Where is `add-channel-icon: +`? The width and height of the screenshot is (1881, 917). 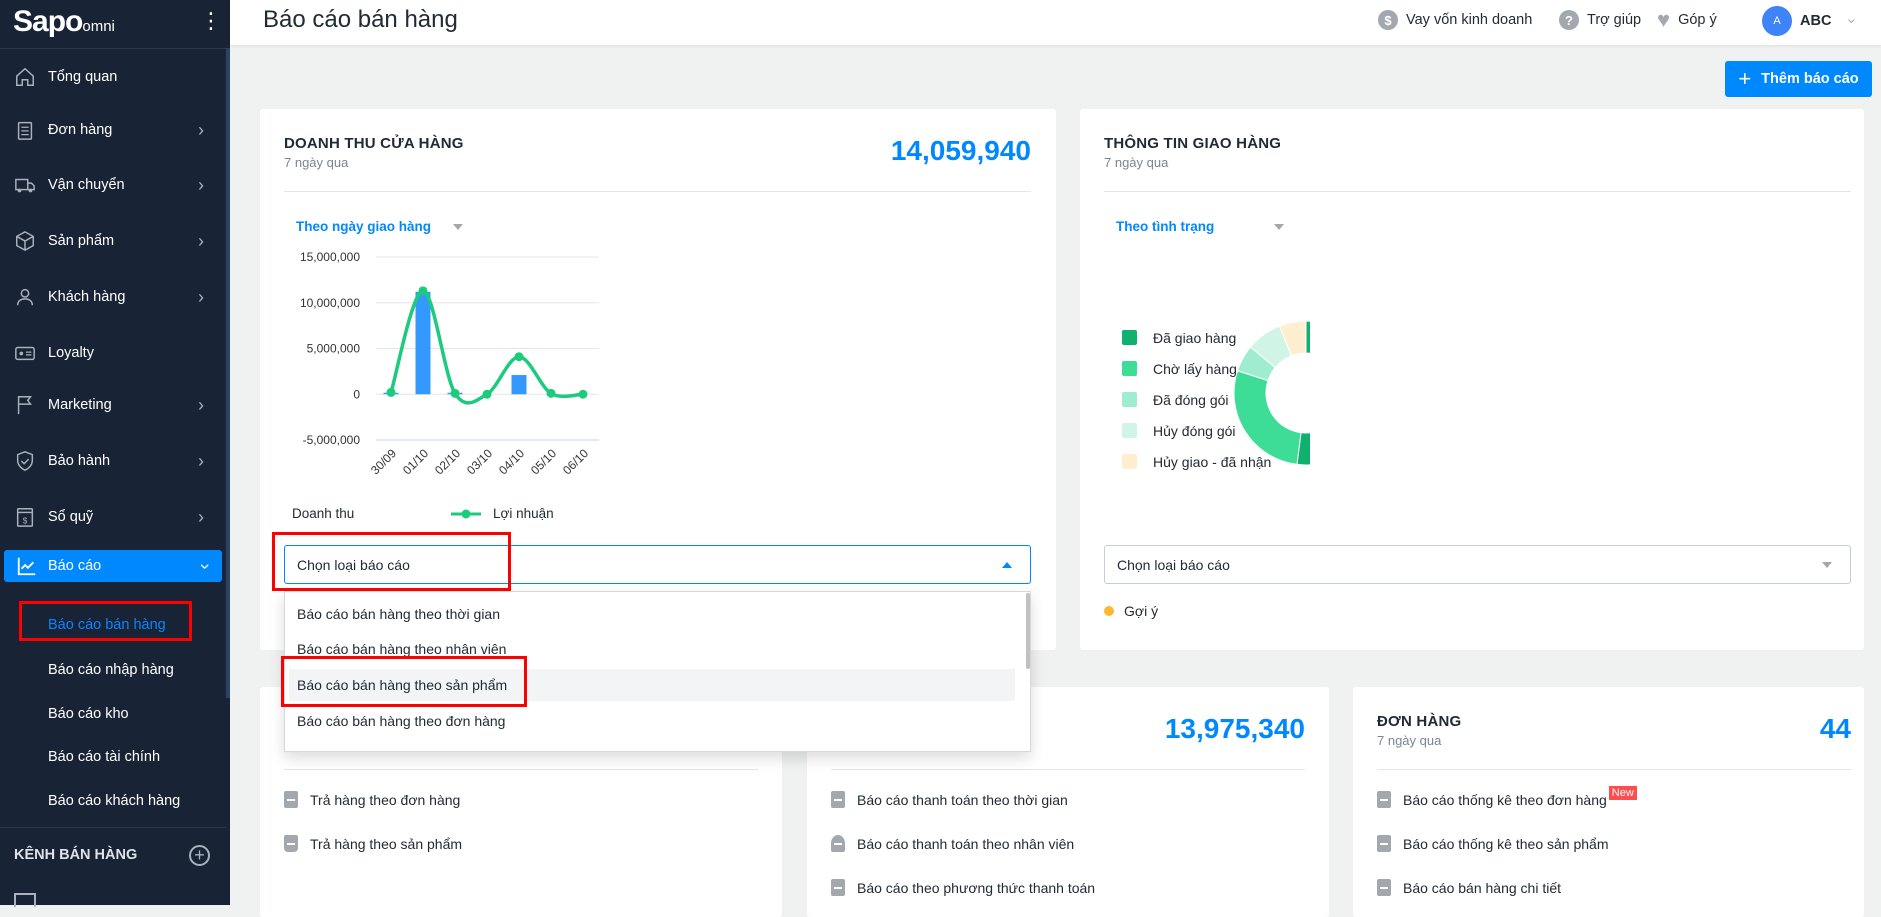
add-channel-icon: + is located at coordinates (199, 855).